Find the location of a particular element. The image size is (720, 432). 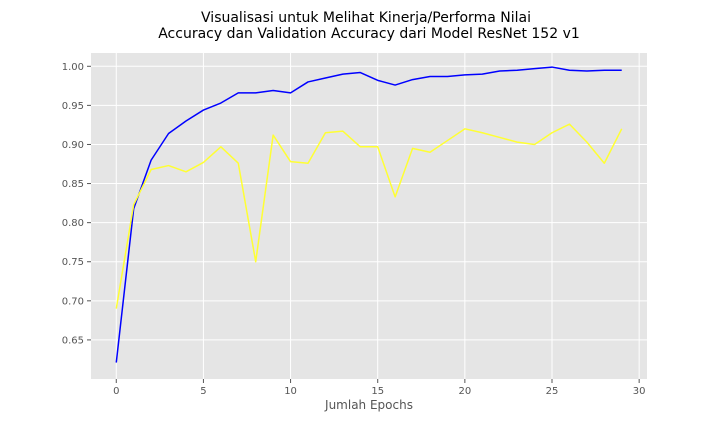

y-tick-label: 0.85 is located at coordinates (73, 184).